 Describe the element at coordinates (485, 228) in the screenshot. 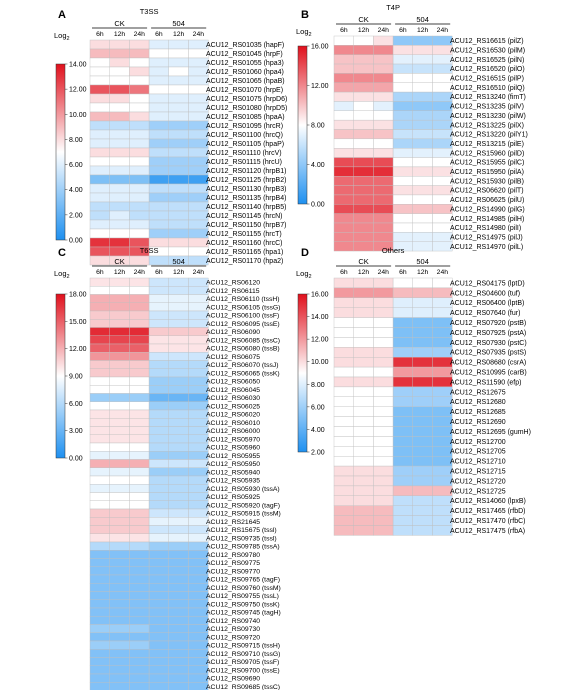

I see `panel-b-row-label: ACU12_RS14980 (pilI)` at that location.